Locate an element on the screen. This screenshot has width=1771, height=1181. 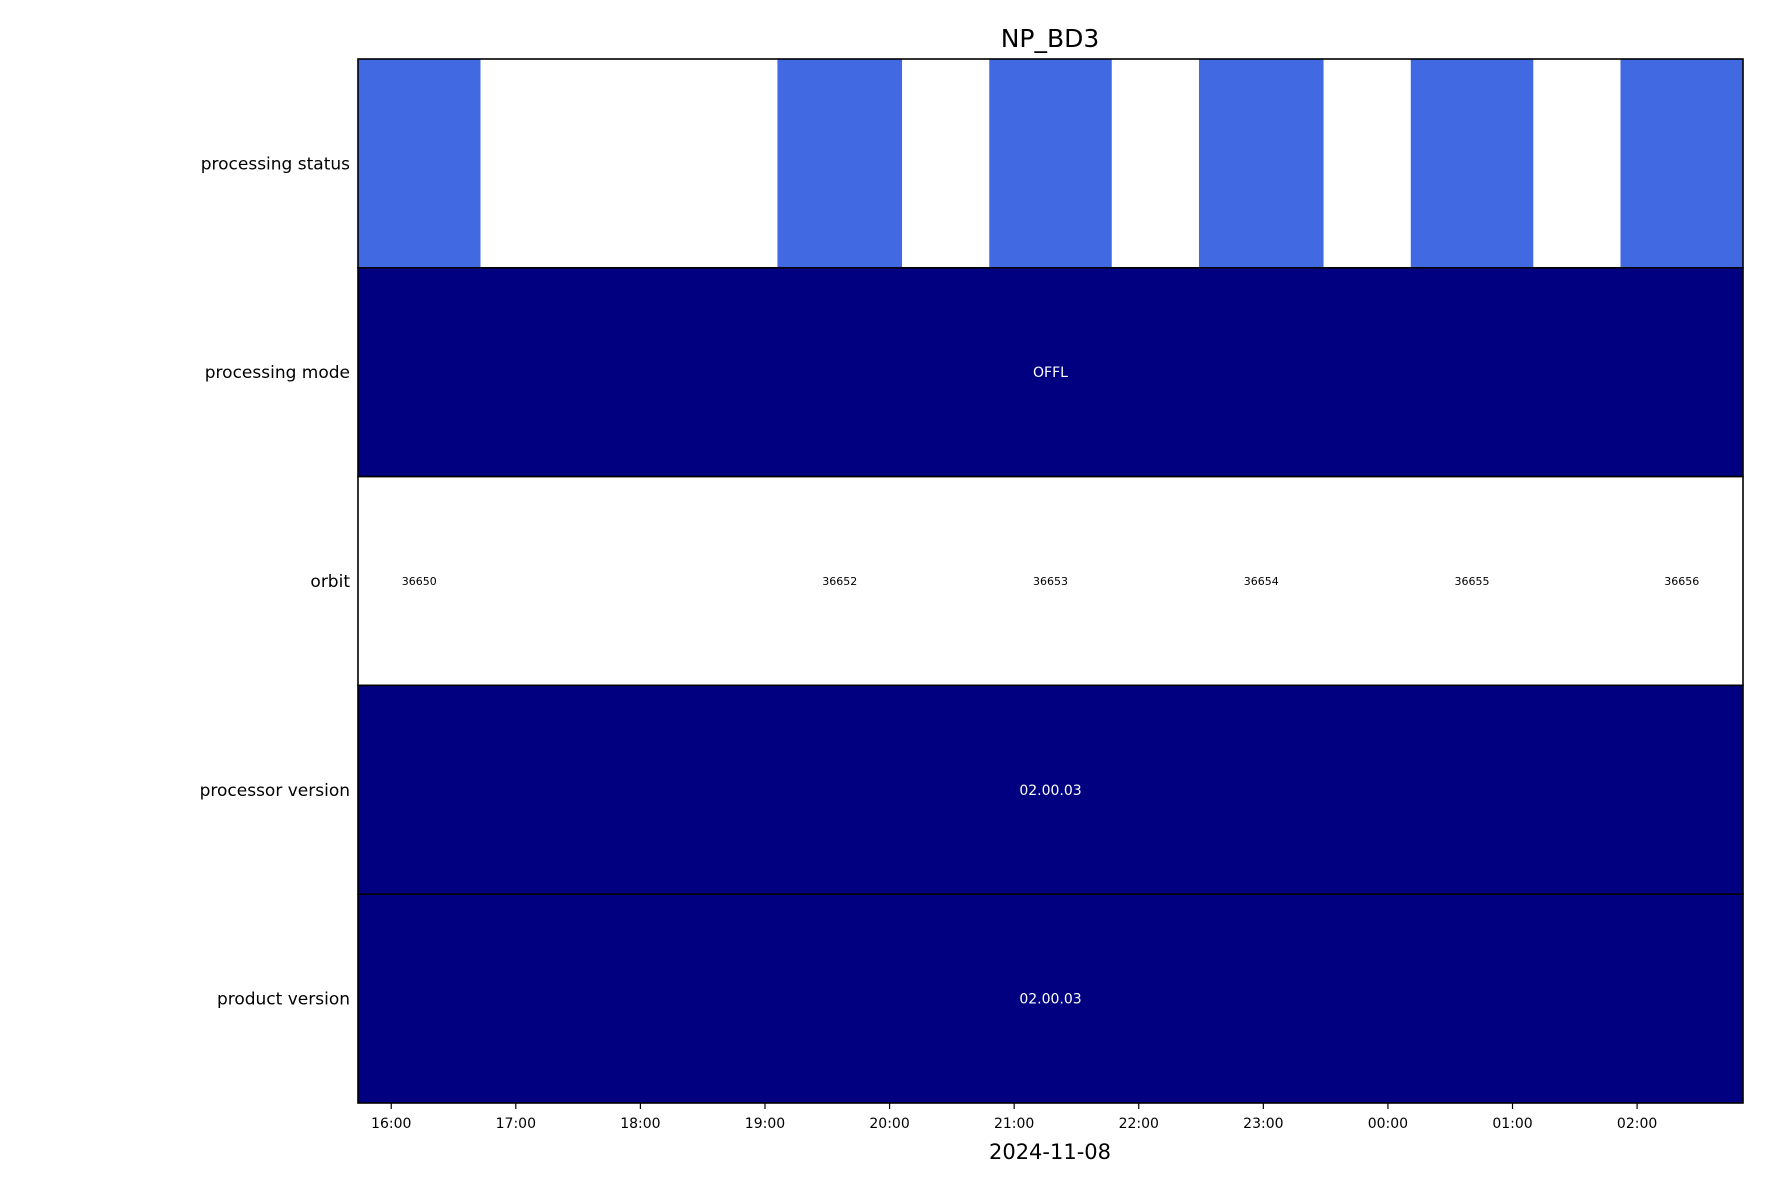
segment-label: 36654 is located at coordinates (1261, 581).